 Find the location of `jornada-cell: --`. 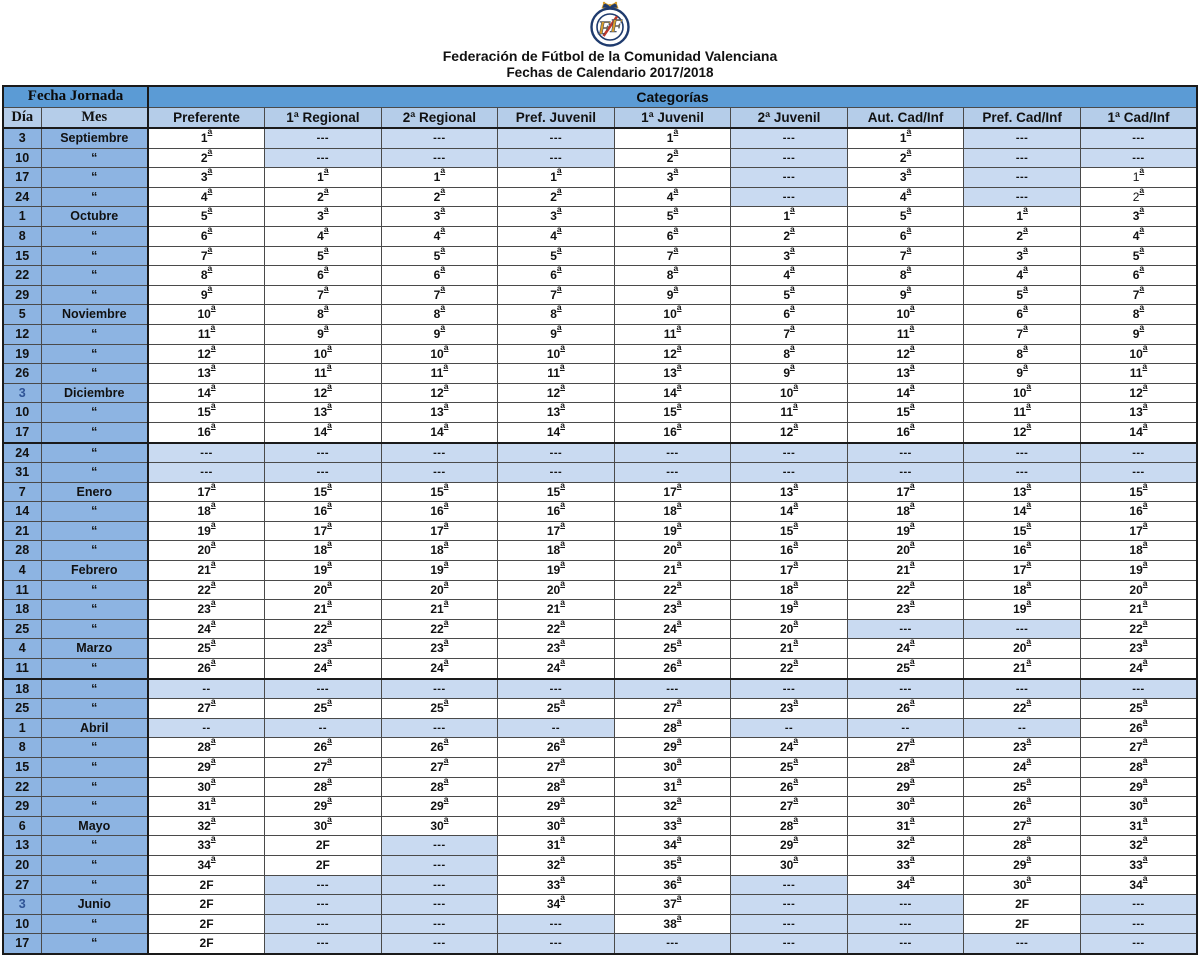

jornada-cell: -- is located at coordinates (556, 728).